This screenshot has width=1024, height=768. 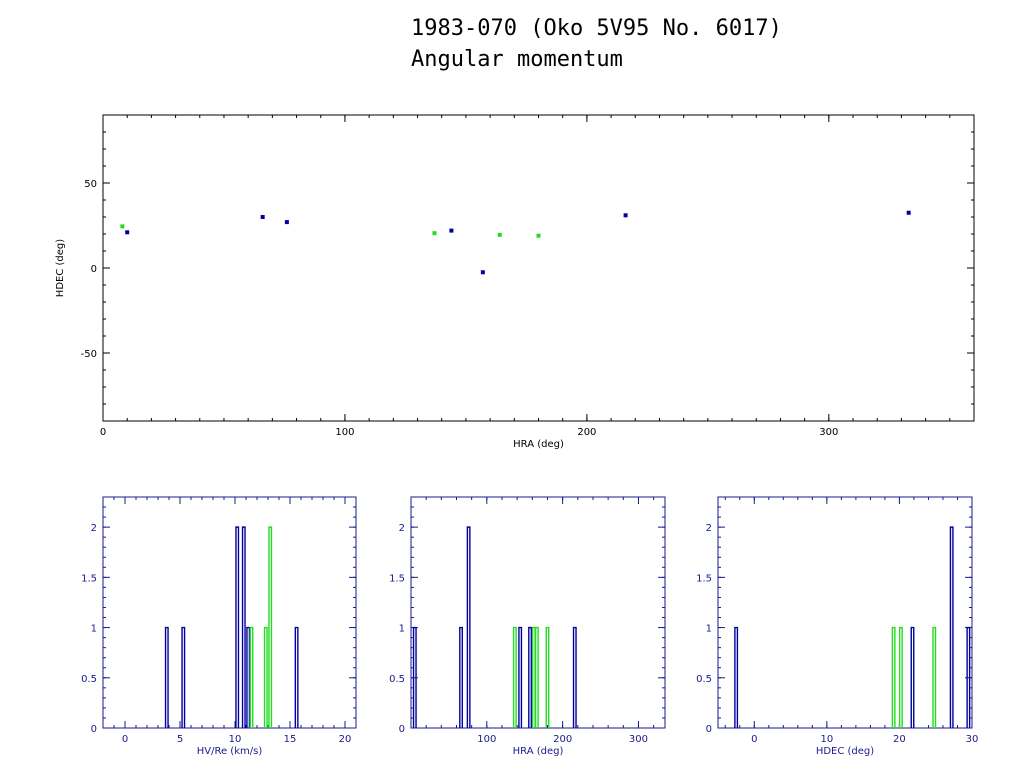 I want to click on scatter-ytick-label: 0, so click(x=94, y=269).